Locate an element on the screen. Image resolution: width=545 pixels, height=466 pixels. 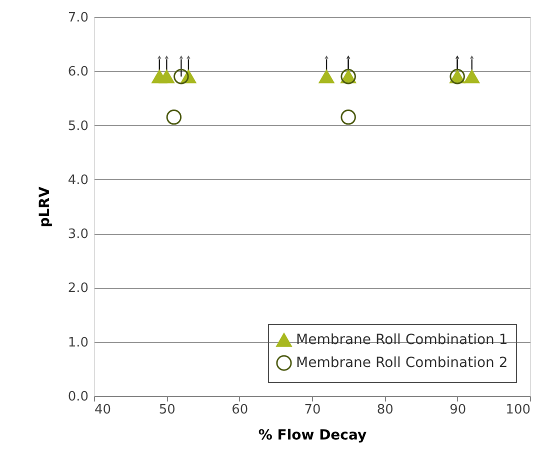
y-tick-label: 3.0 is located at coordinates (78, 234).